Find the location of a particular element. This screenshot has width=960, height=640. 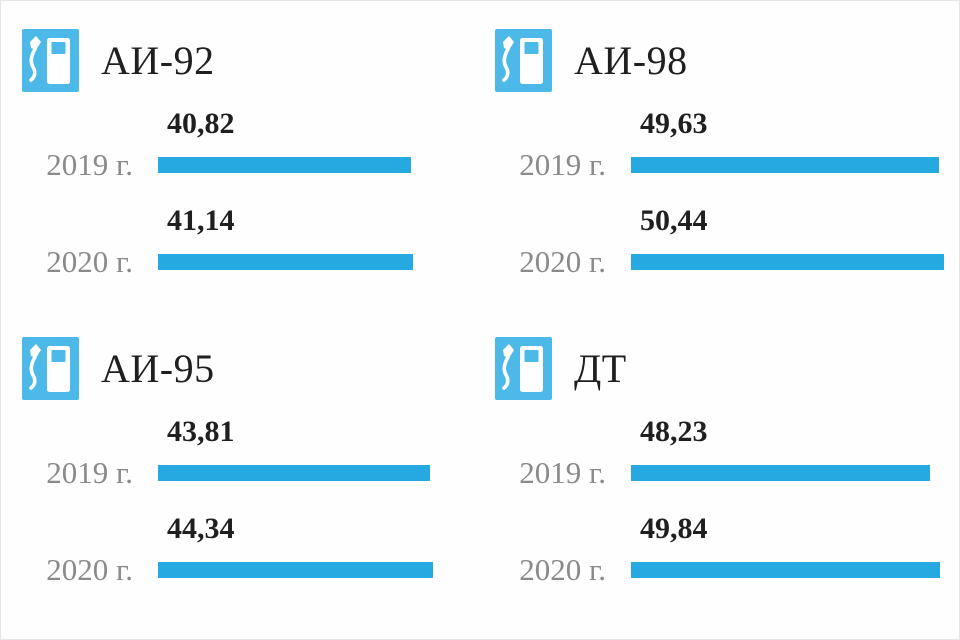

bar-row: 41,14 2020 г. is located at coordinates (248, 241).